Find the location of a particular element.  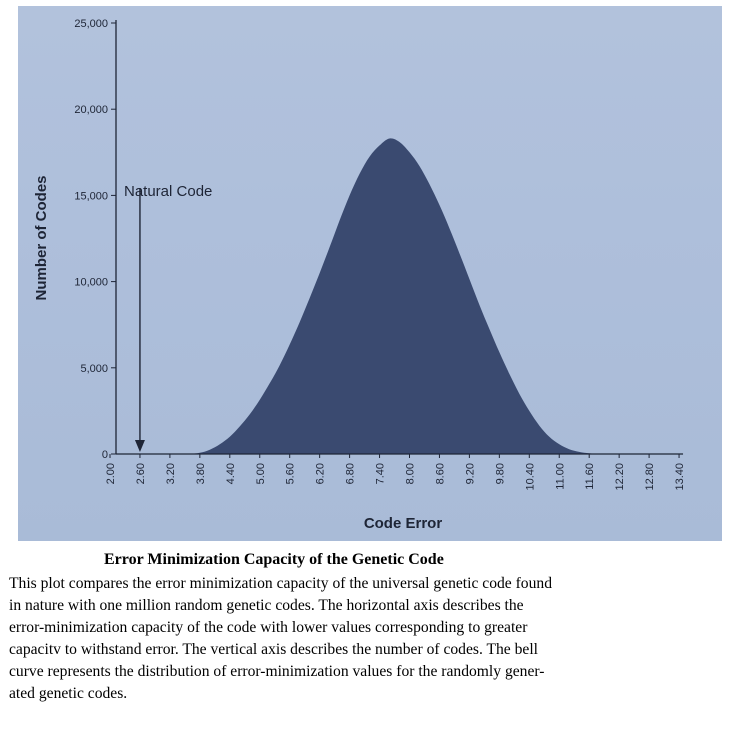

natural-code-label: Natural Code is located at coordinates (168, 191).